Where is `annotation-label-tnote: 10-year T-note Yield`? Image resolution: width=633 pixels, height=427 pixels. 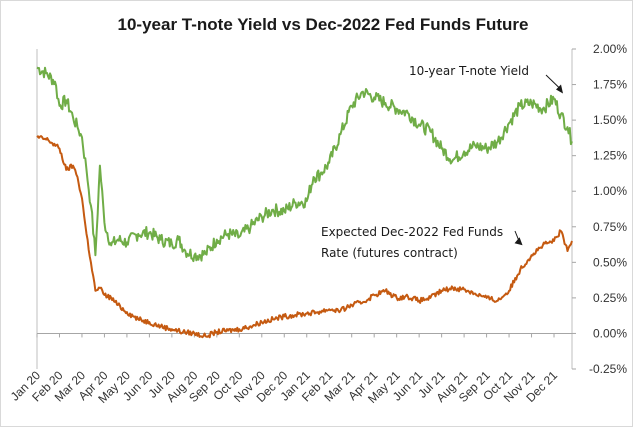
annotation-label-tnote: 10-year T-note Yield is located at coordinates (469, 71).